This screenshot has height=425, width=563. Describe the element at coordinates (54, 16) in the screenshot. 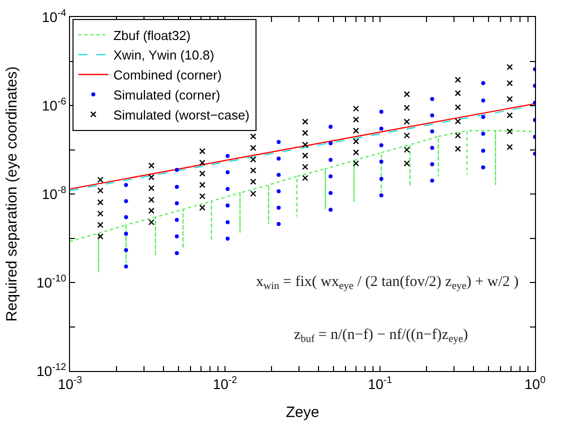

I see `y-tick-label: 10$^{-4}$` at that location.